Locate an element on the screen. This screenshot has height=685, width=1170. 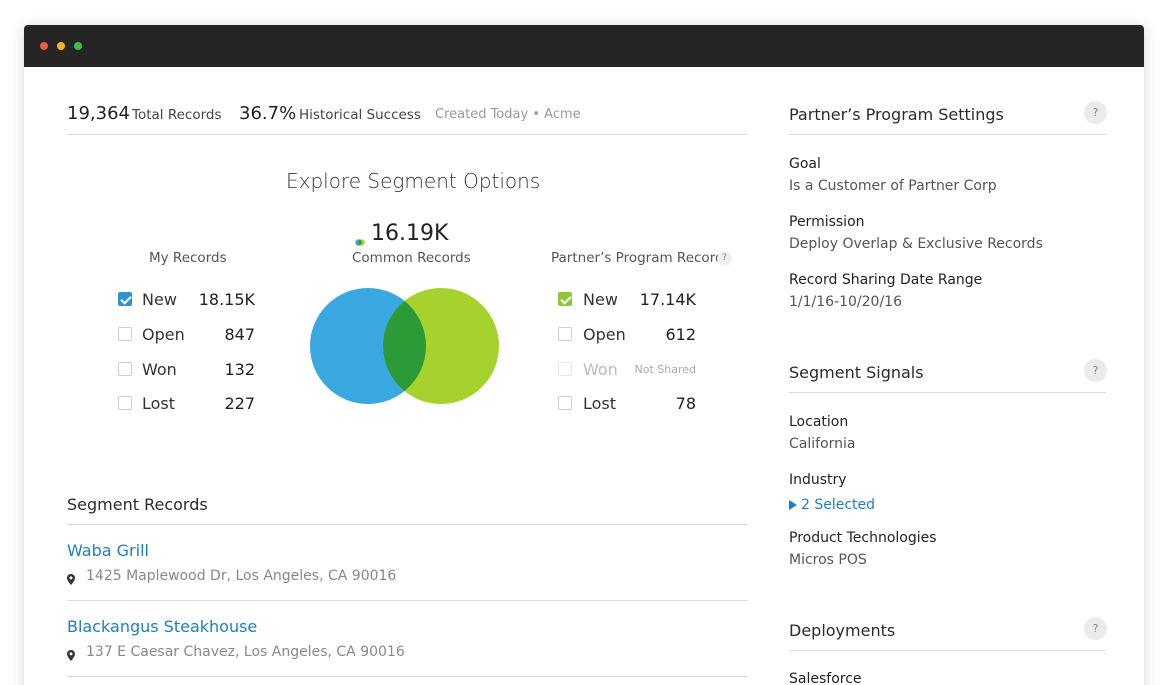
partner-row-value: 17.14K is located at coordinates (667, 299).